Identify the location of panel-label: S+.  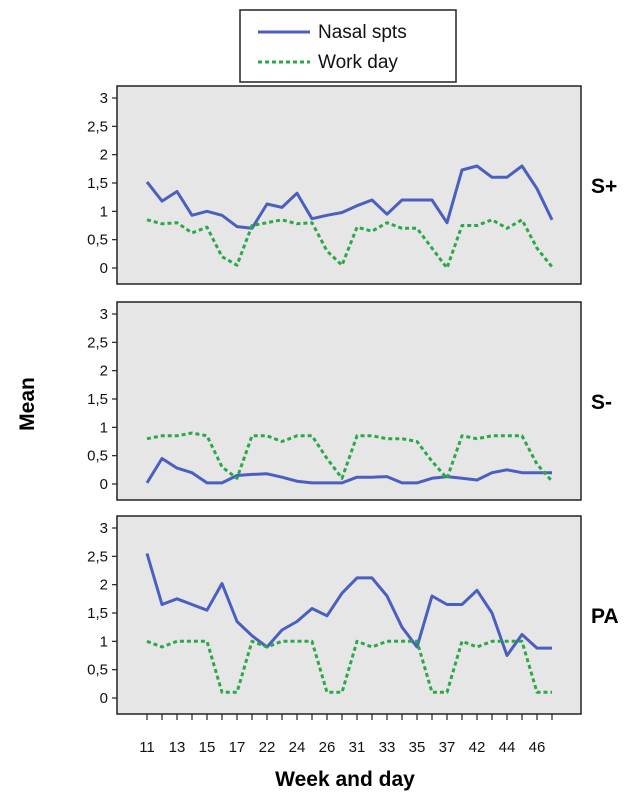
(604, 186).